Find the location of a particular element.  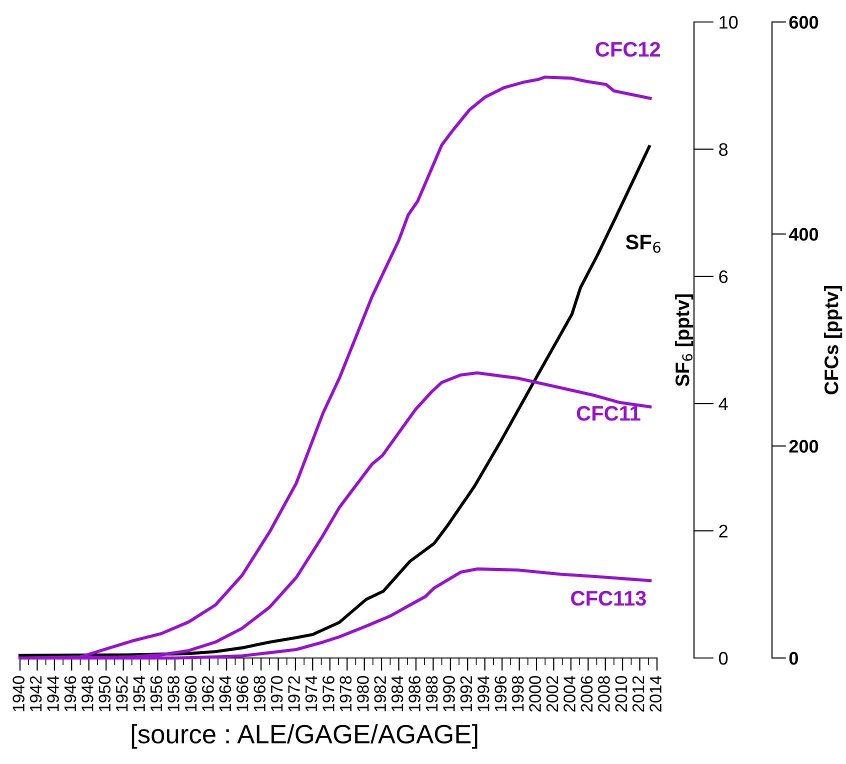

y-axis-title: SF$_{6}$ [pptv] is located at coordinates (684, 340).